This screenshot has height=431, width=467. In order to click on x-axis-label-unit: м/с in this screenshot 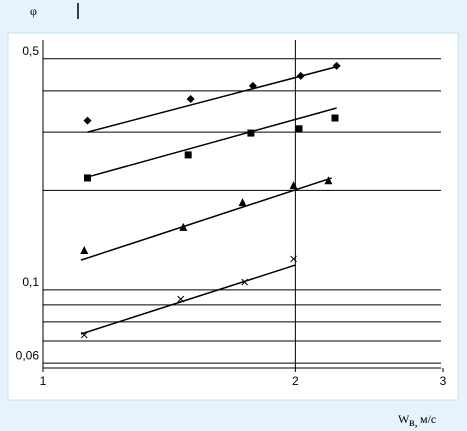, I will do `click(428, 419)`.